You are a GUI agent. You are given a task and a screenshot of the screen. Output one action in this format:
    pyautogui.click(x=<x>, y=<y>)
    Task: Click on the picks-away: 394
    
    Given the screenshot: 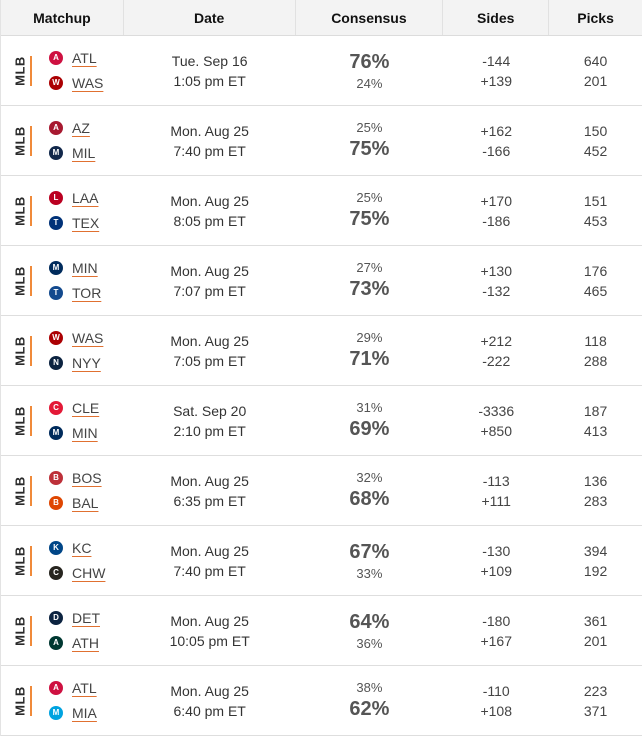 What is the action you would take?
    pyautogui.click(x=595, y=550)
    